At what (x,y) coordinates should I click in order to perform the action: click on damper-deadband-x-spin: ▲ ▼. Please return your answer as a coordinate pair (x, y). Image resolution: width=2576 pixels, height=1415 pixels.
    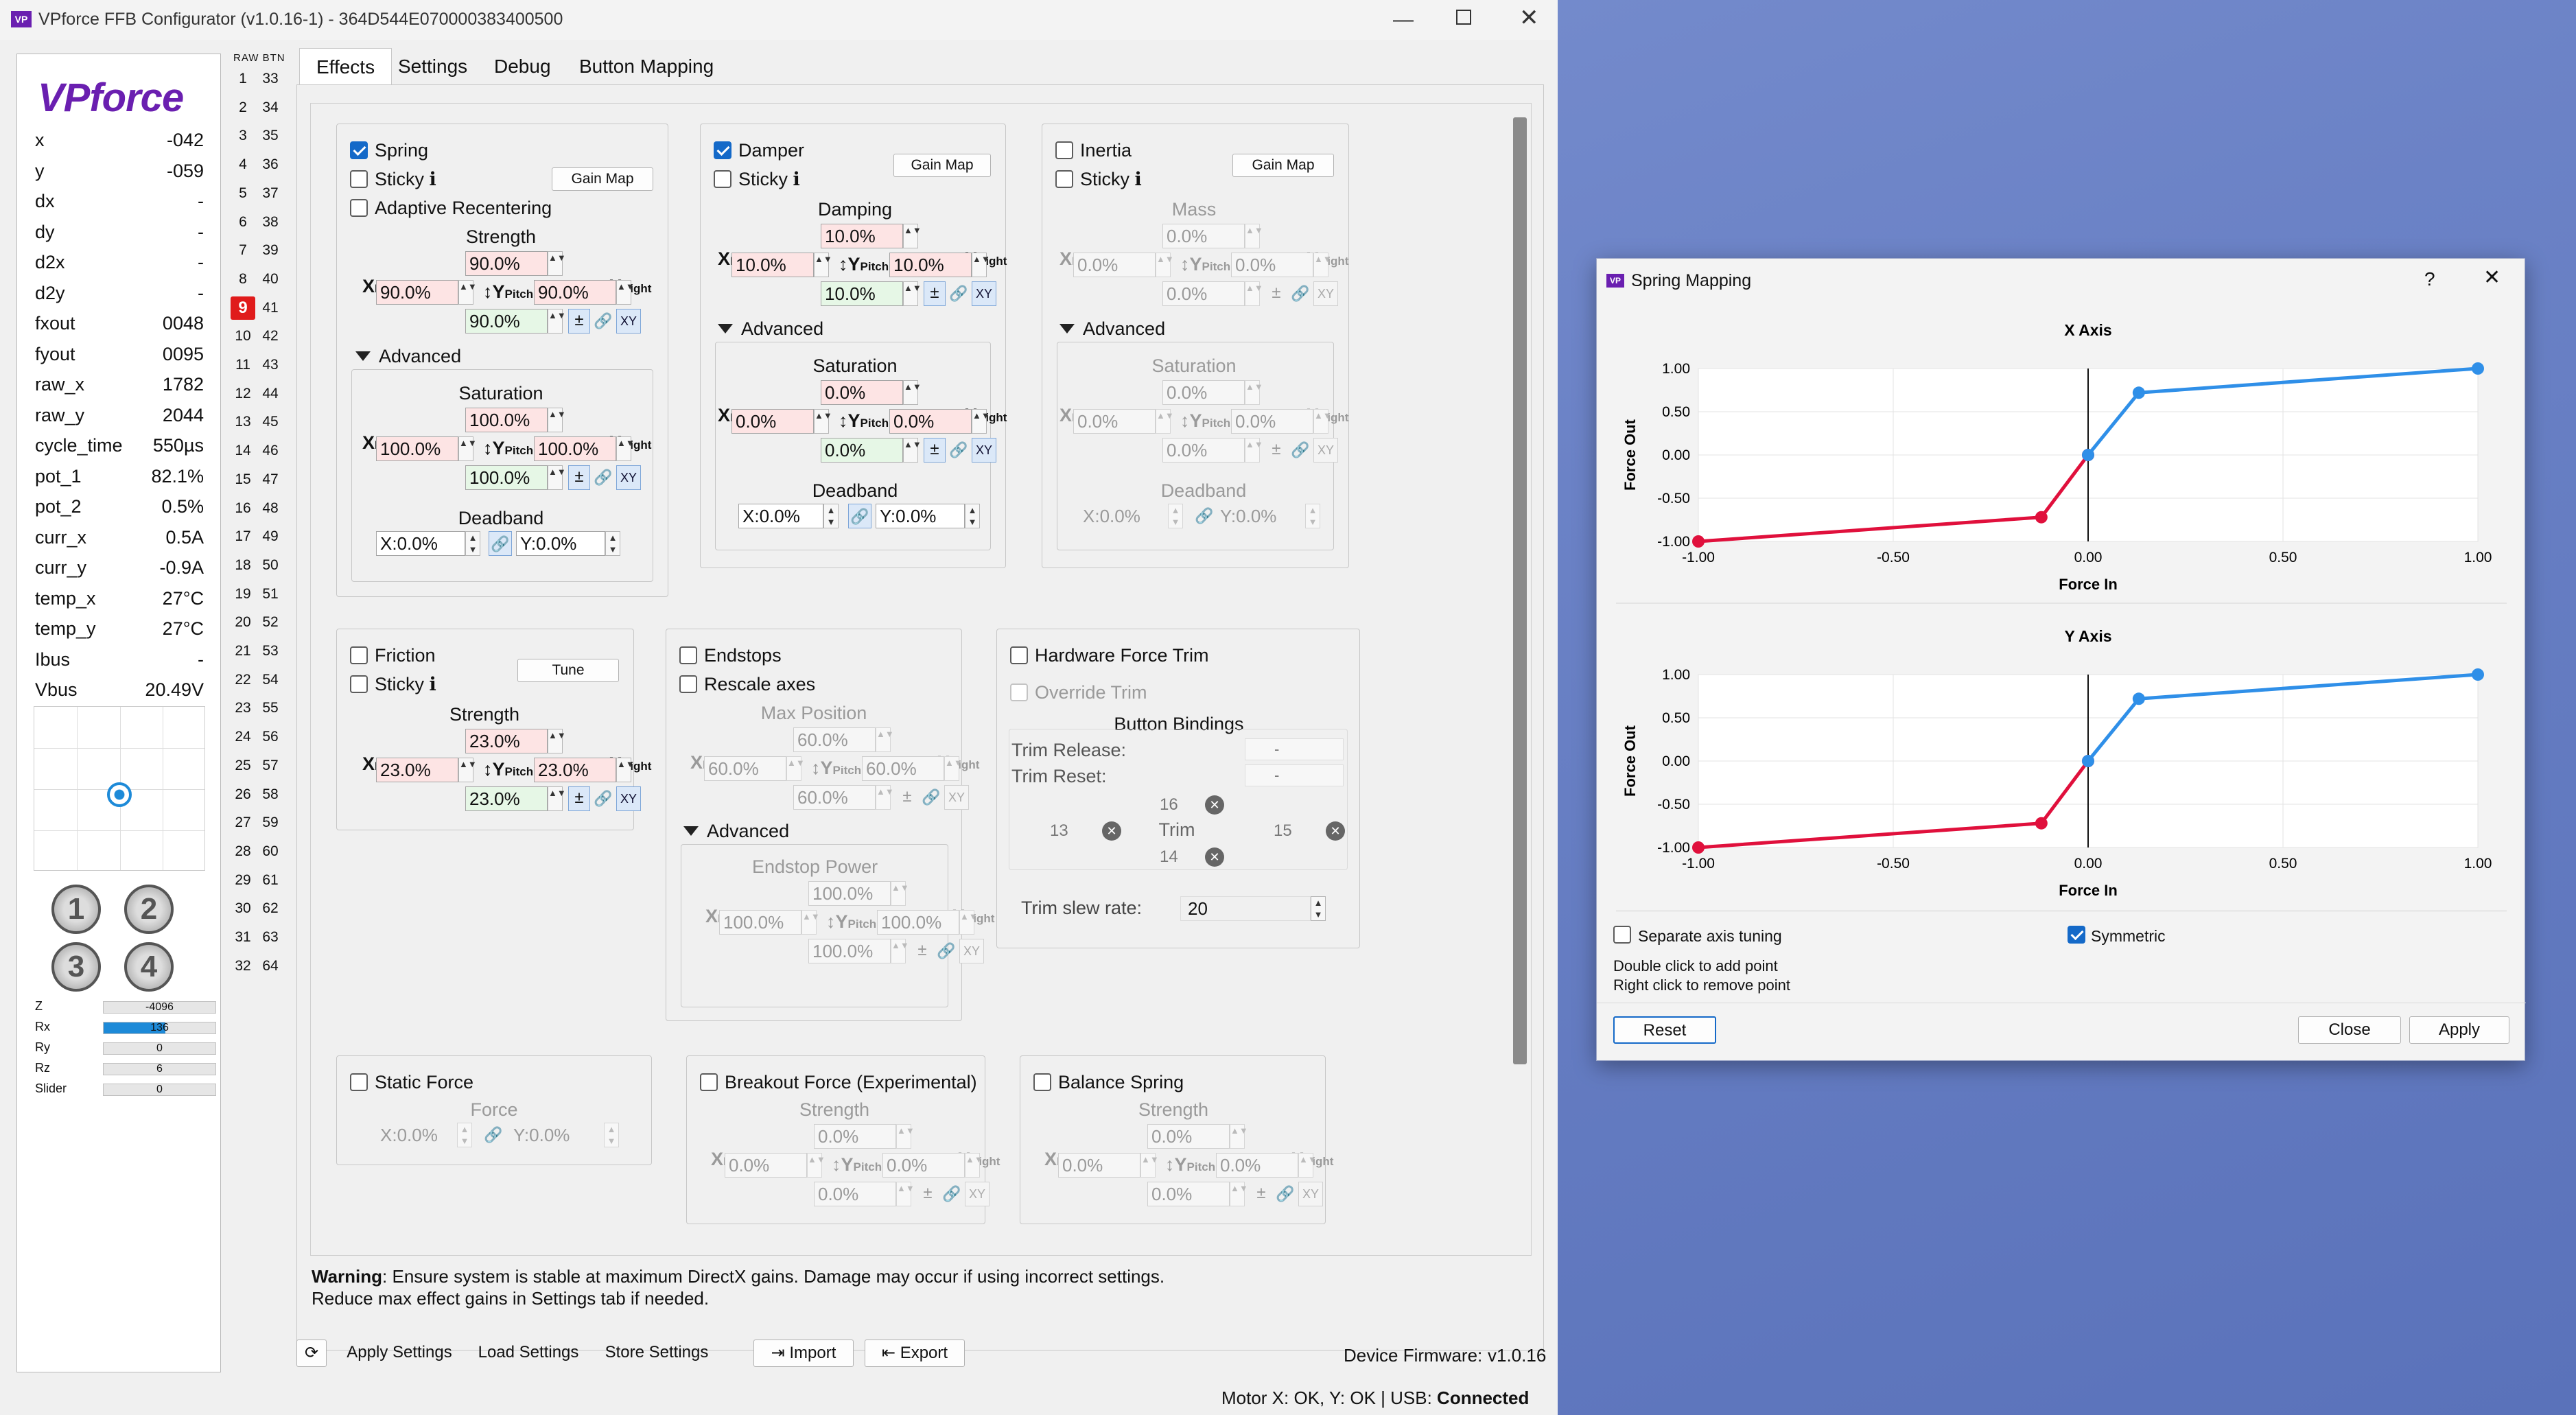
    Looking at the image, I should click on (831, 516).